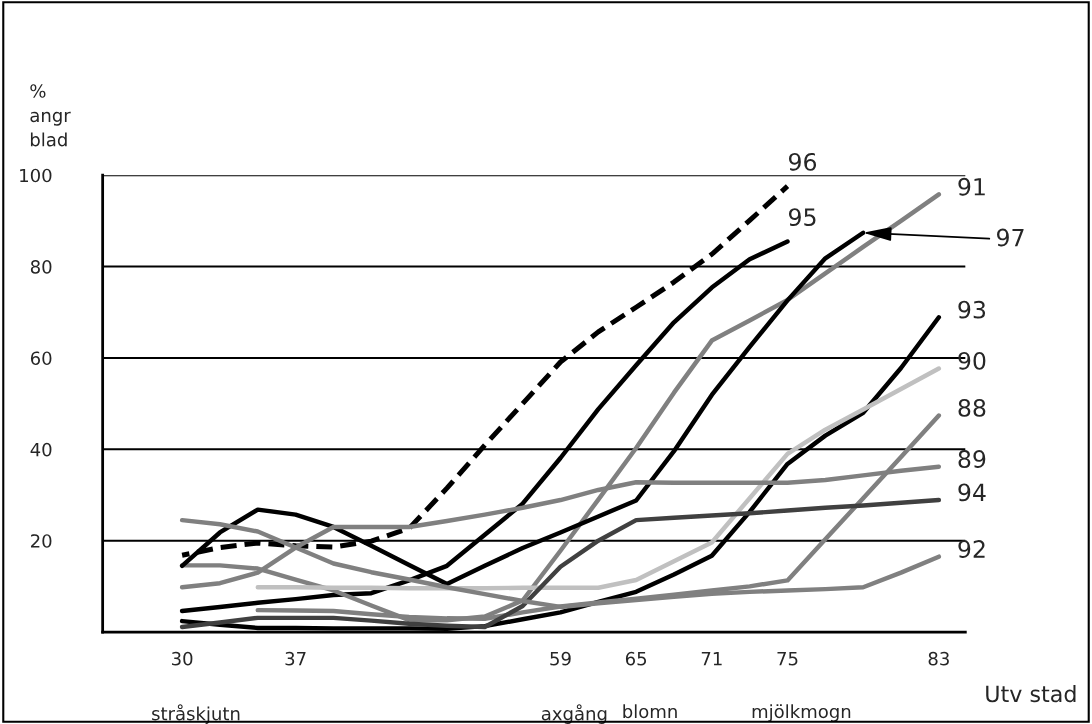 The width and height of the screenshot is (1092, 724). What do you see at coordinates (41, 267) in the screenshot?
I see `y-tick-label: 80` at bounding box center [41, 267].